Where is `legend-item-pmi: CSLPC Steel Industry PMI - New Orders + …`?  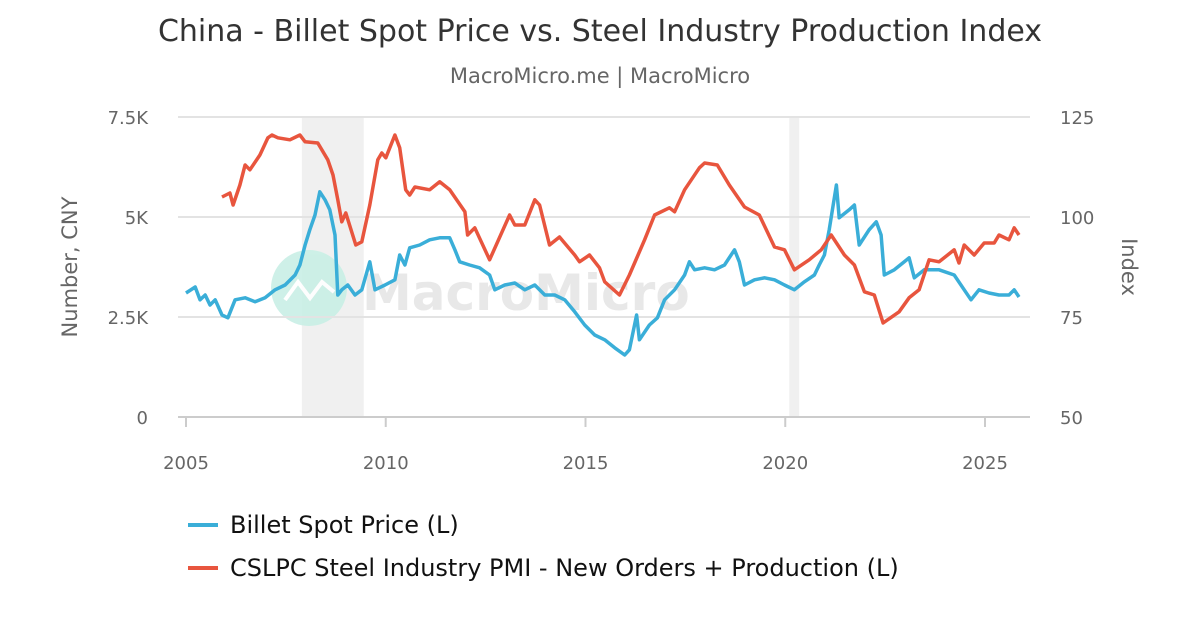 legend-item-pmi: CSLPC Steel Industry PMI - New Orders + … is located at coordinates (543, 568).